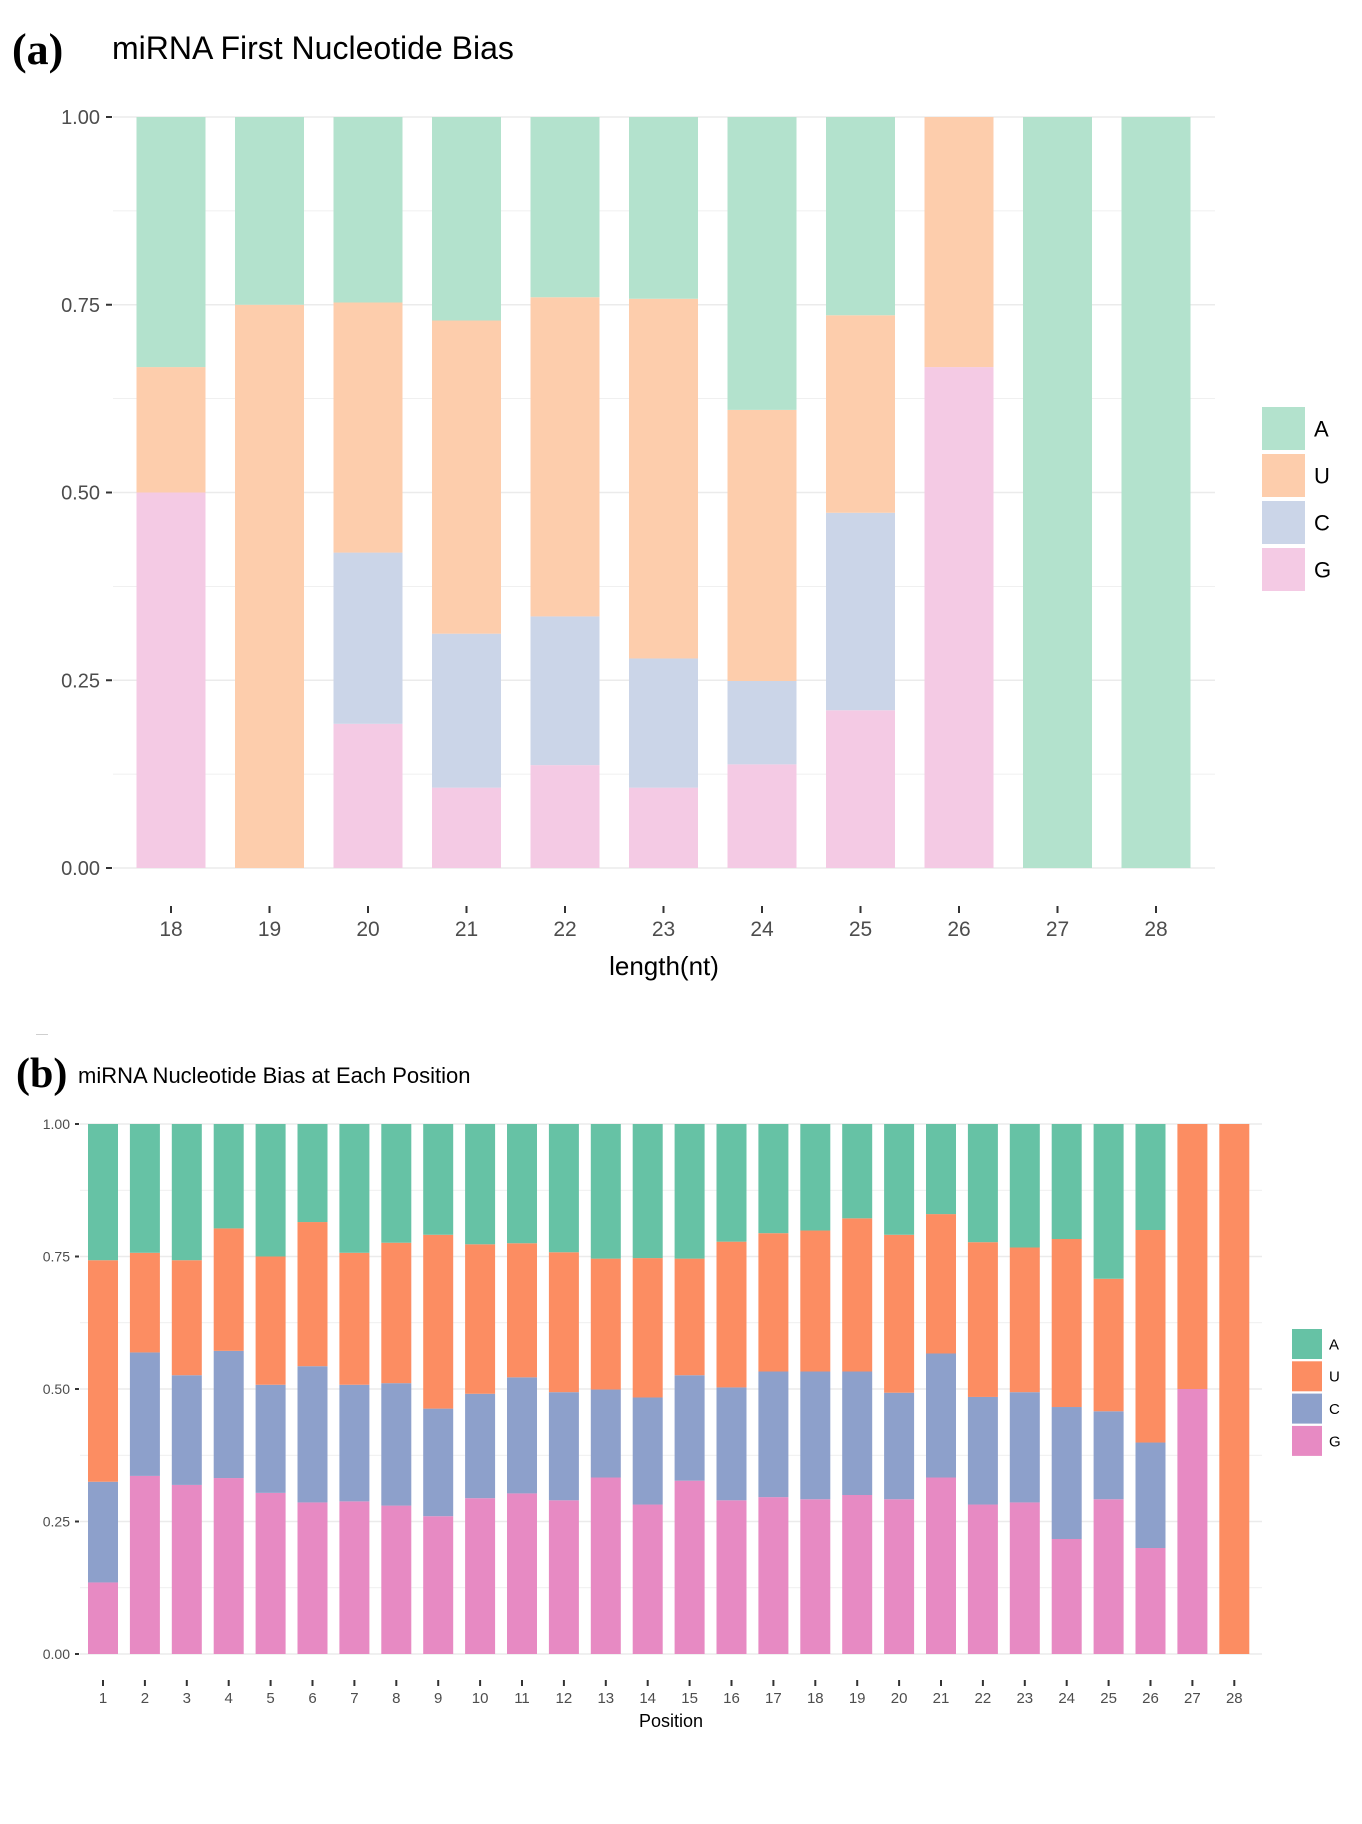  Describe the element at coordinates (367, 929) in the screenshot. I see `x-tick-label: 20` at that location.